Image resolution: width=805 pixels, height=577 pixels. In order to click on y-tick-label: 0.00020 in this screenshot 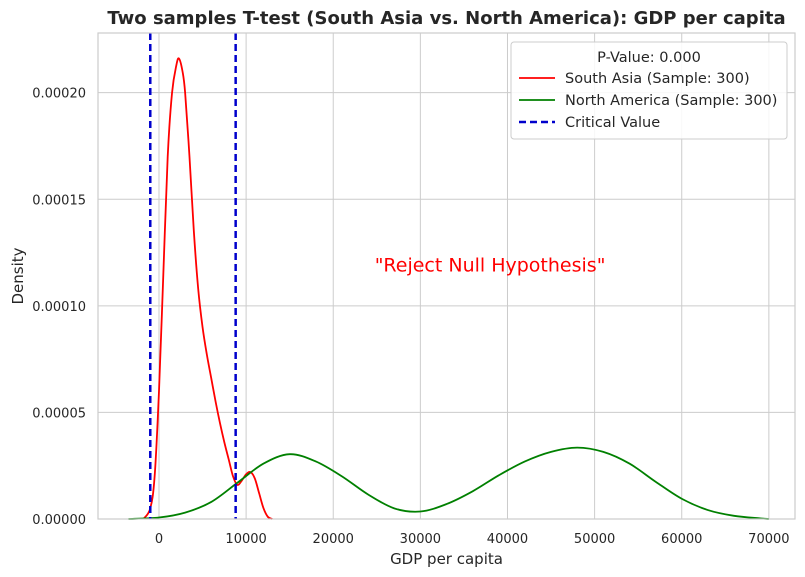, I will do `click(59, 94)`.